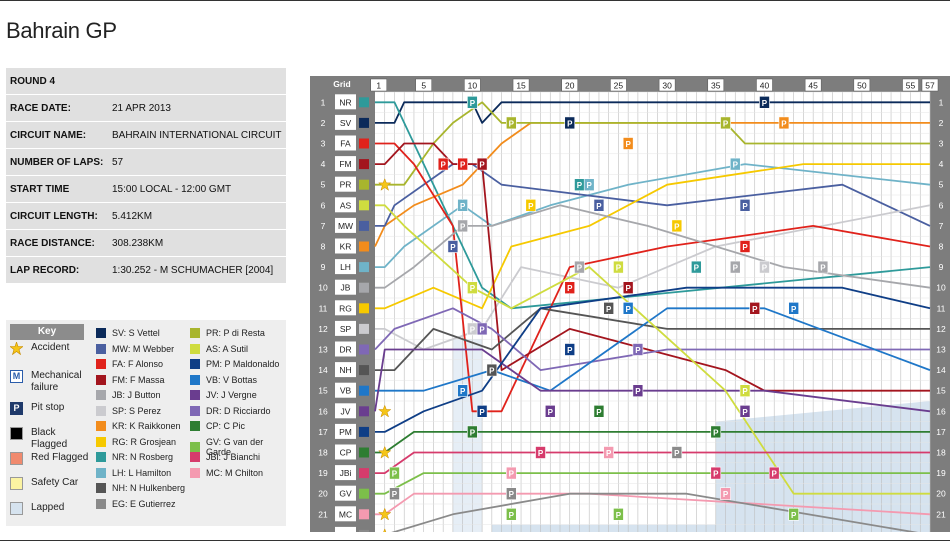 The image size is (950, 549). I want to click on grid-position-number: 7, so click(323, 226).